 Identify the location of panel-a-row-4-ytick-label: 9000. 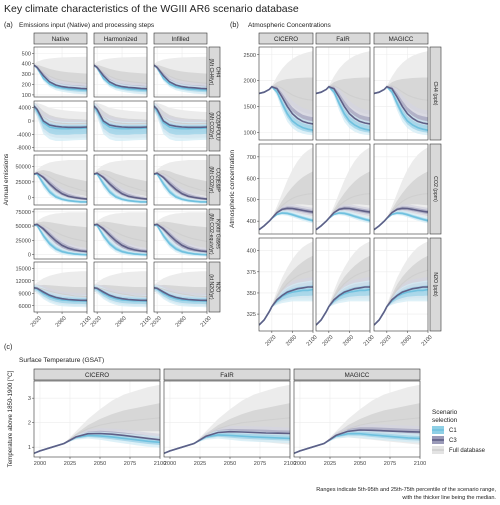
(25, 294).